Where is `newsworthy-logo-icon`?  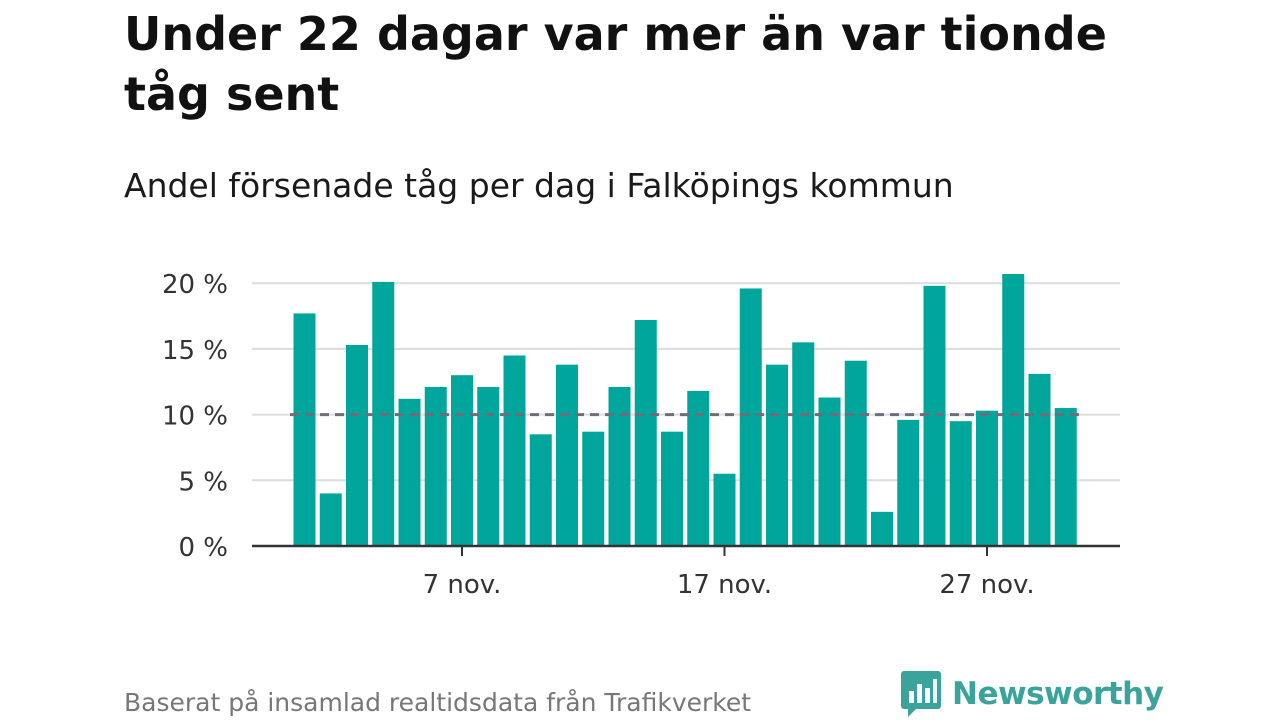 newsworthy-logo-icon is located at coordinates (921, 694).